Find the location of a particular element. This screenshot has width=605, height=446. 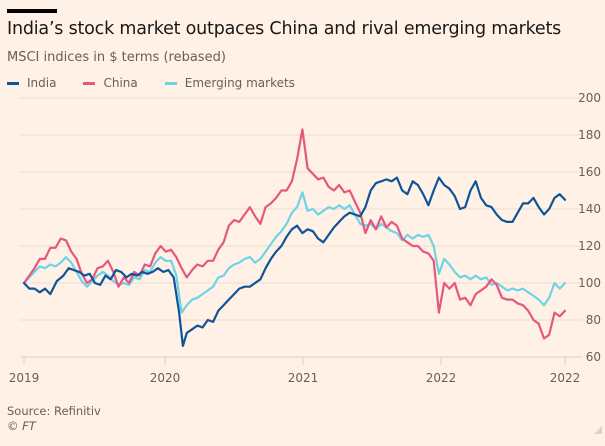

y-tick-label-120: 120 is located at coordinates (589, 246).